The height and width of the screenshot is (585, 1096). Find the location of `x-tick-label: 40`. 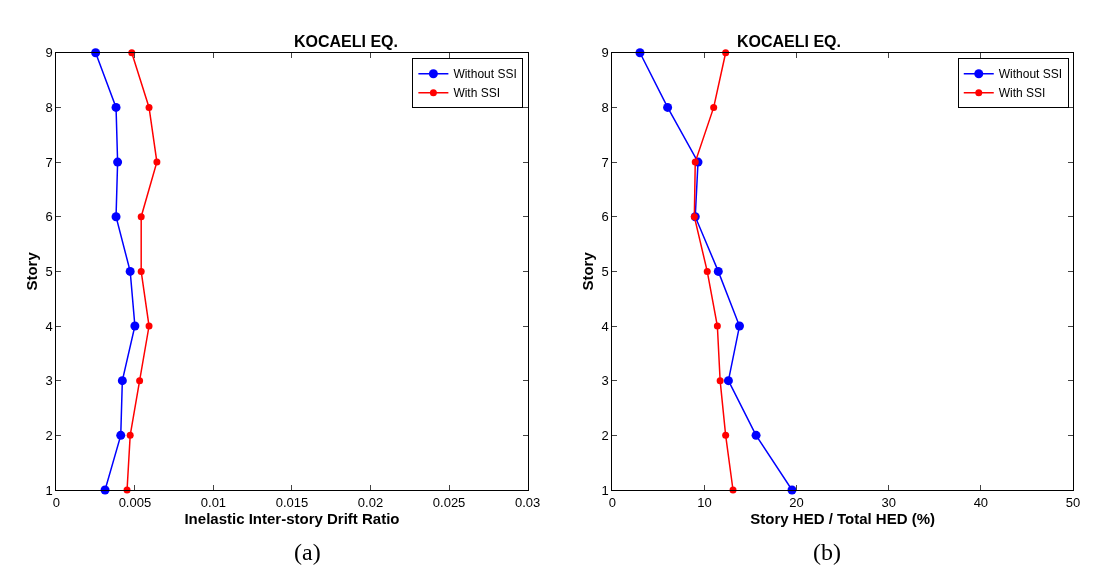

x-tick-label: 40 is located at coordinates (981, 502).